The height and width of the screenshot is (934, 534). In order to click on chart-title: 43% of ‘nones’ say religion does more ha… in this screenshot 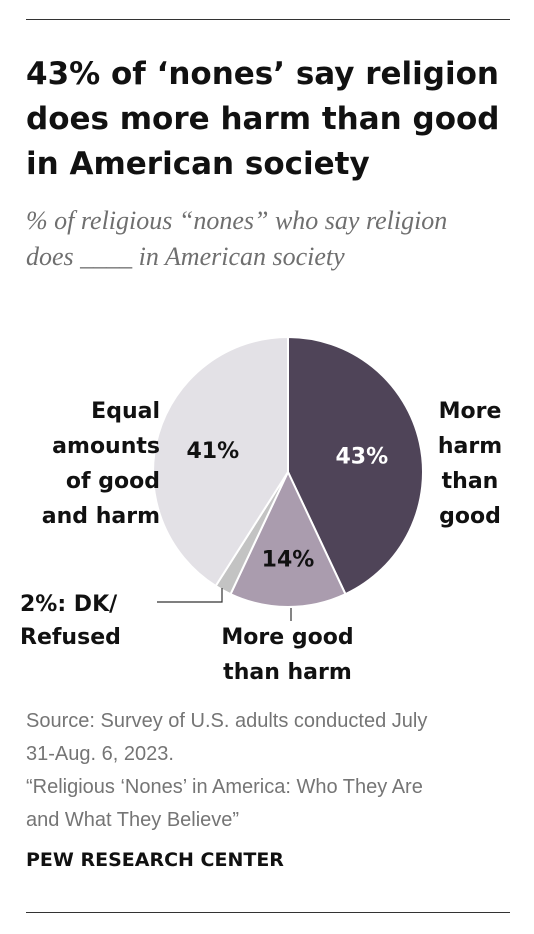, I will do `click(263, 119)`.